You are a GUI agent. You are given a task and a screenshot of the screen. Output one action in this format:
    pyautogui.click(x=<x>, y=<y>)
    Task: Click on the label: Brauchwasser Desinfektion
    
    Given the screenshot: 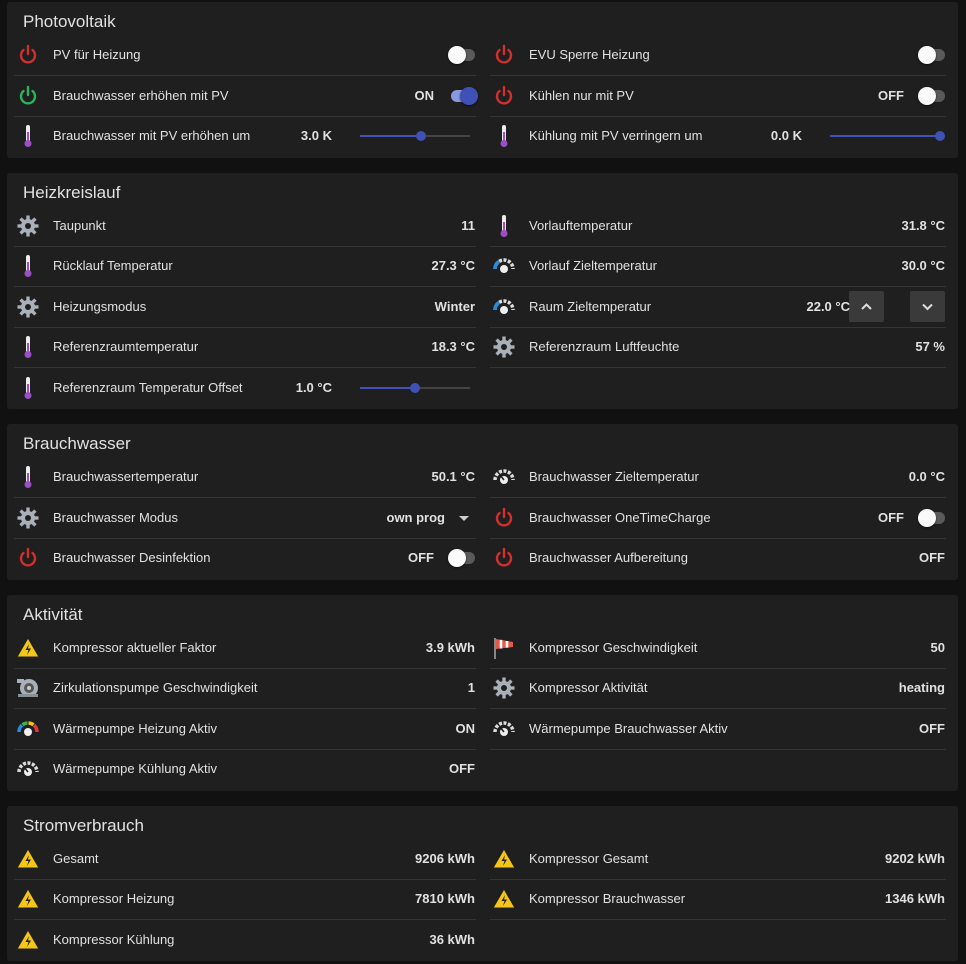 What is the action you would take?
    pyautogui.click(x=132, y=557)
    